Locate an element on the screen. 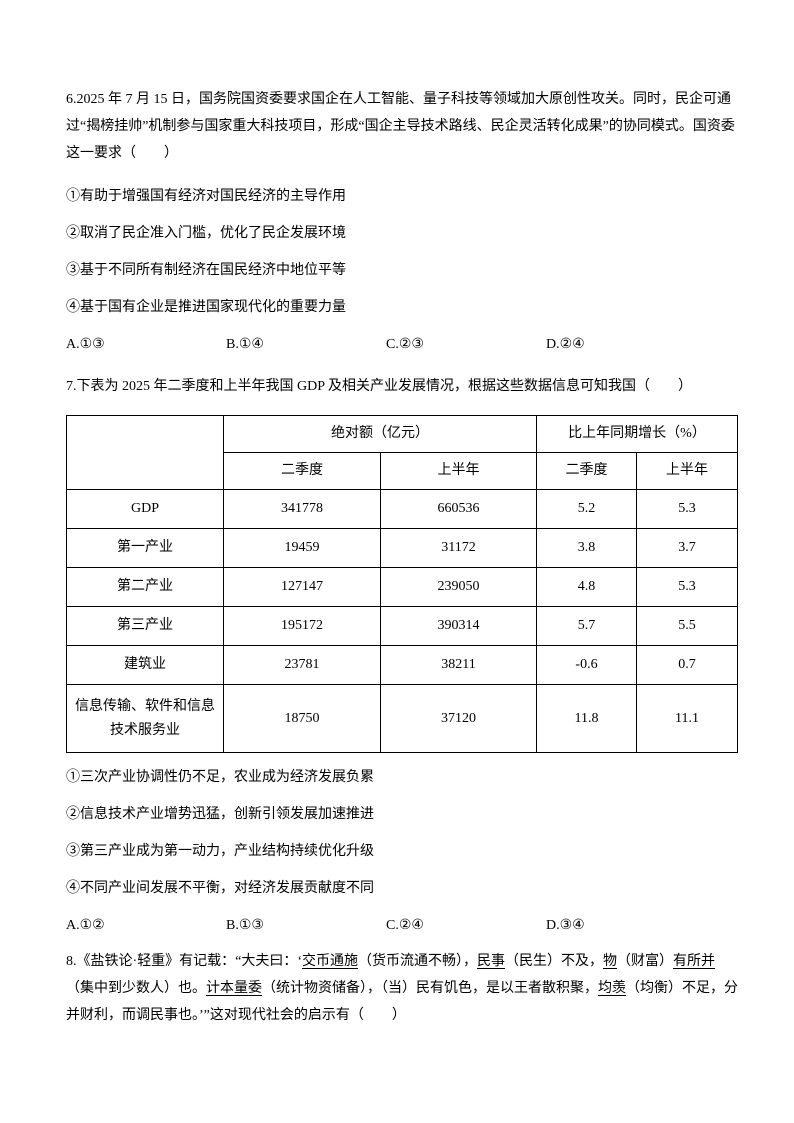 This screenshot has height=1123, width=794. question-6-answer-d: D.②④ is located at coordinates (565, 344).